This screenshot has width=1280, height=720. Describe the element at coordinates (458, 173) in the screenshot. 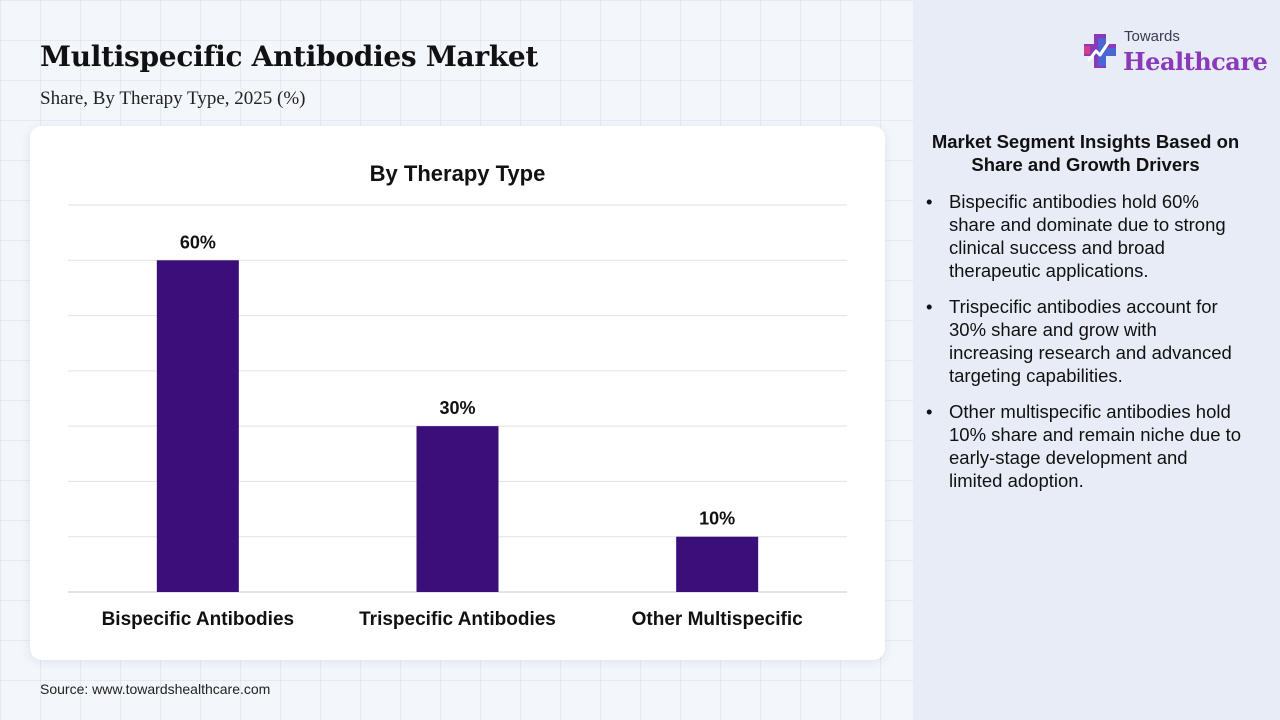

I see `chart-title: By Therapy Type` at that location.